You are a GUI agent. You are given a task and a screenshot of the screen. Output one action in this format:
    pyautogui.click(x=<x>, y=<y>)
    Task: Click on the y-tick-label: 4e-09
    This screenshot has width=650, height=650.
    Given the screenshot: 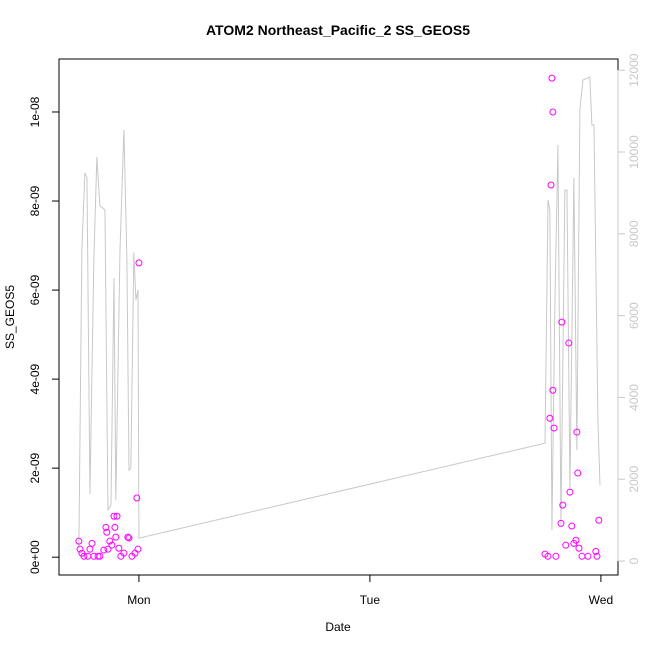 What is the action you would take?
    pyautogui.click(x=35, y=378)
    